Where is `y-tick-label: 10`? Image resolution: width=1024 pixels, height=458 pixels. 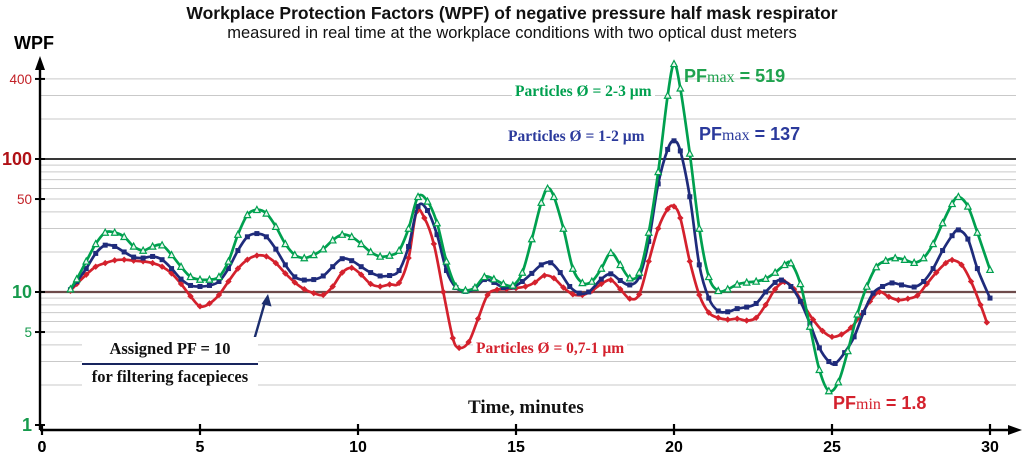
y-tick-label: 10 is located at coordinates (22, 292).